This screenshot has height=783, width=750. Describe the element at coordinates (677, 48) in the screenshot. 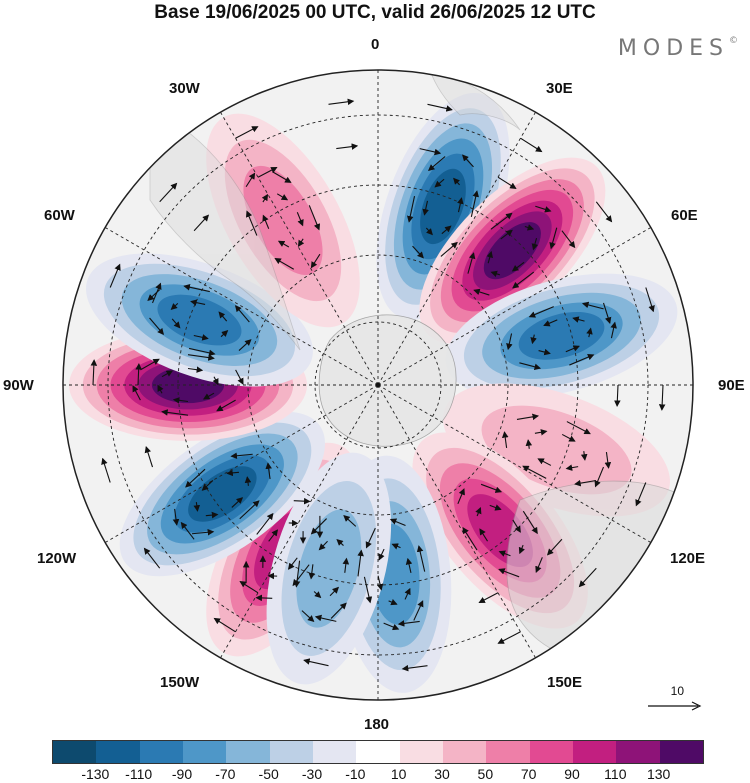

I see `modes-logo: MODES©` at that location.